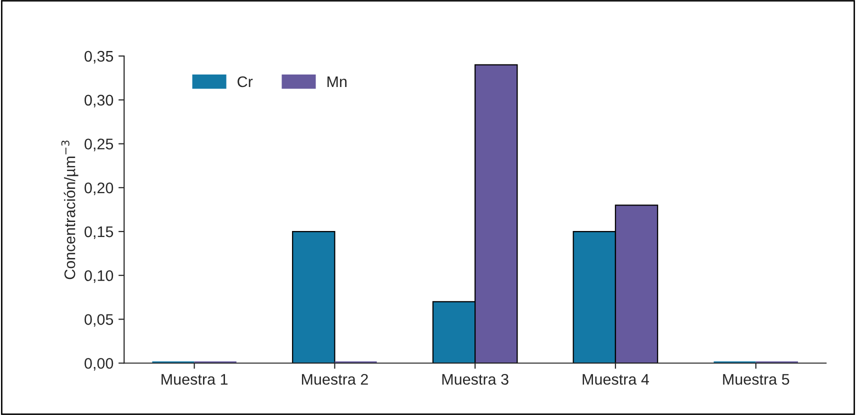 The height and width of the screenshot is (415, 856). What do you see at coordinates (99, 189) in the screenshot?
I see `y-tick-label: 0,20` at bounding box center [99, 189].